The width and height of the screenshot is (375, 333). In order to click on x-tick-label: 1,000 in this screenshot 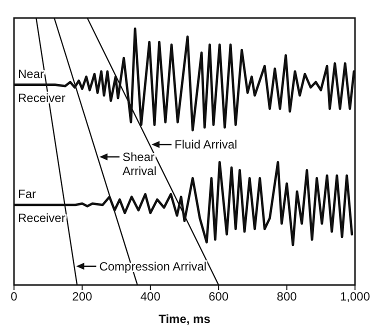, I will do `click(355, 297)`.